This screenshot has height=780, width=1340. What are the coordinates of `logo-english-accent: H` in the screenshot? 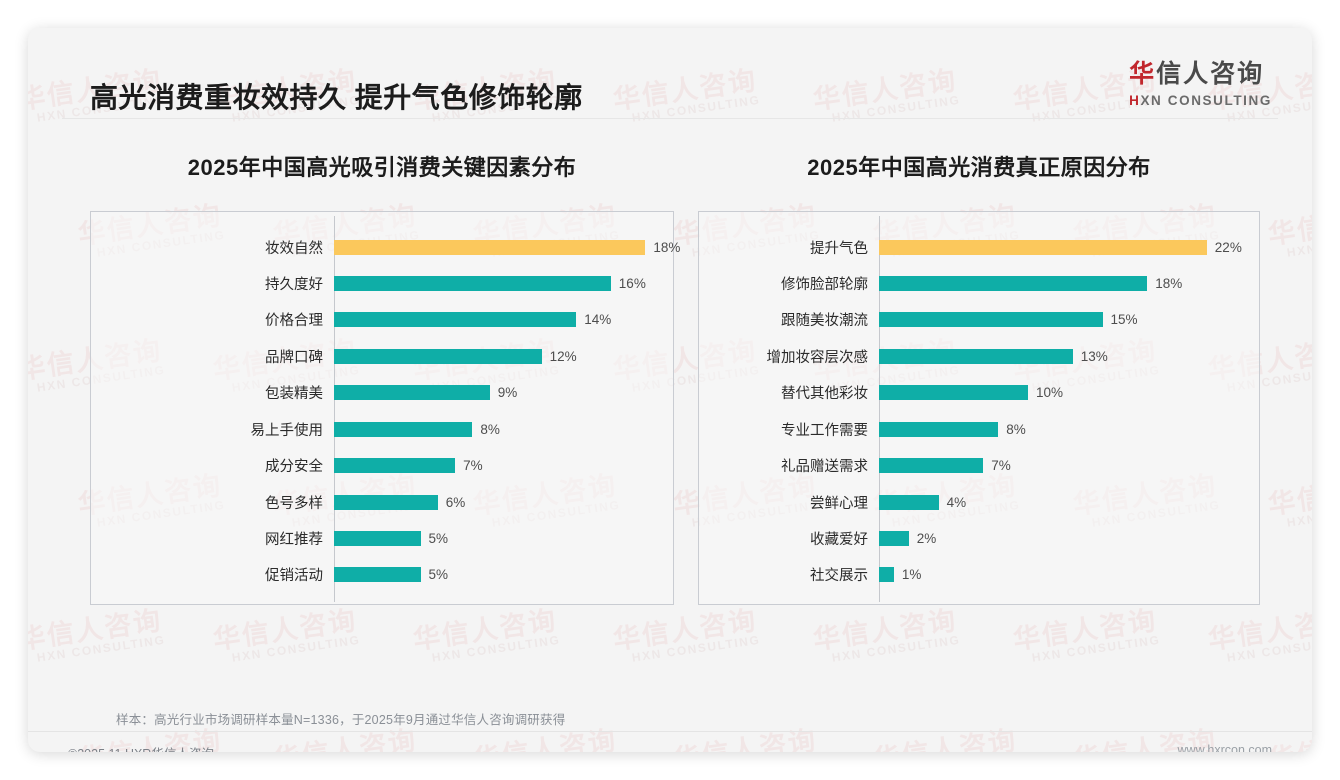 It's located at (1135, 100).